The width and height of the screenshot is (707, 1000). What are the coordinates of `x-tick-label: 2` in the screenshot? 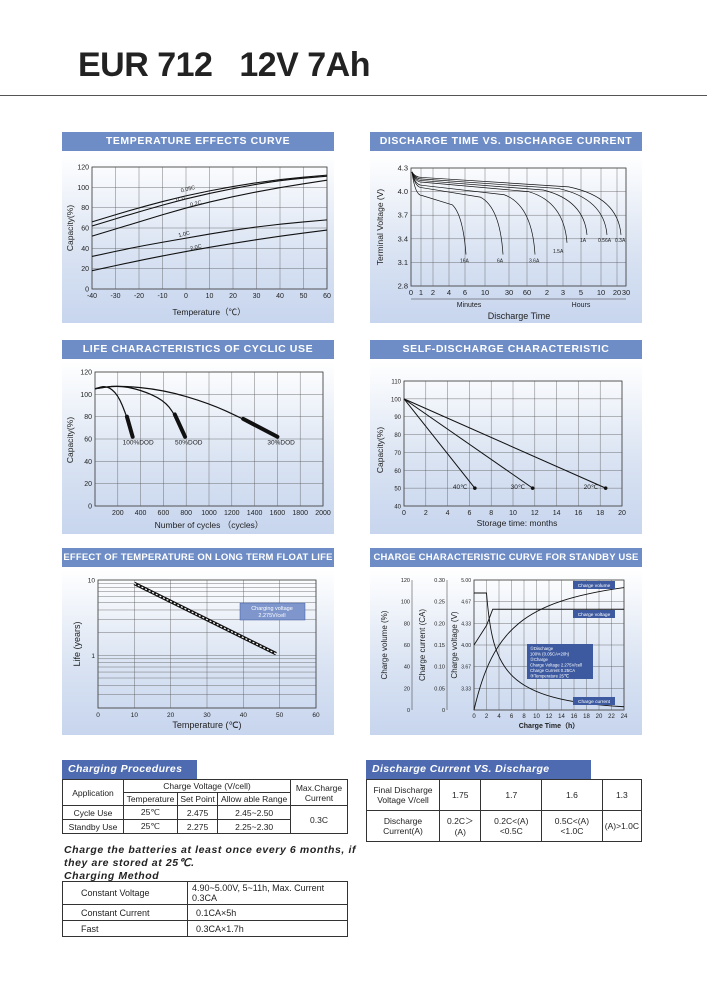 It's located at (487, 717).